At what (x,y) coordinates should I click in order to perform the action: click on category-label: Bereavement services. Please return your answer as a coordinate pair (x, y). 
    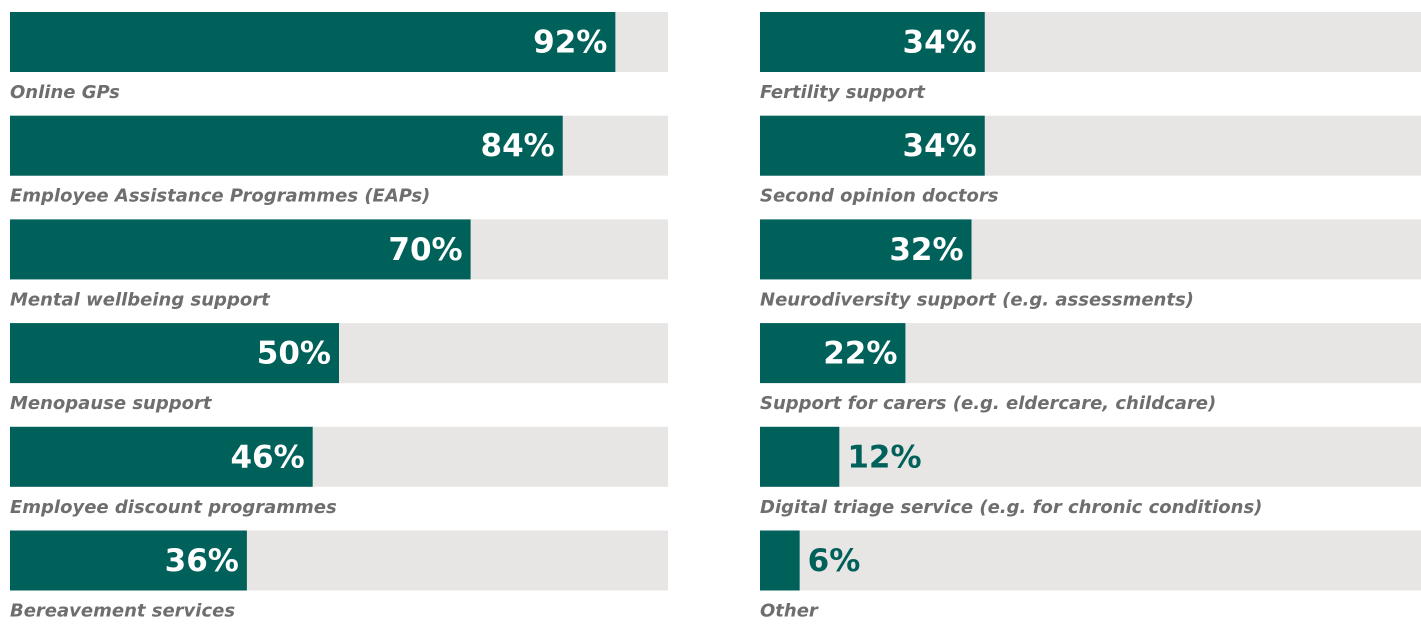
    Looking at the image, I should click on (122, 611).